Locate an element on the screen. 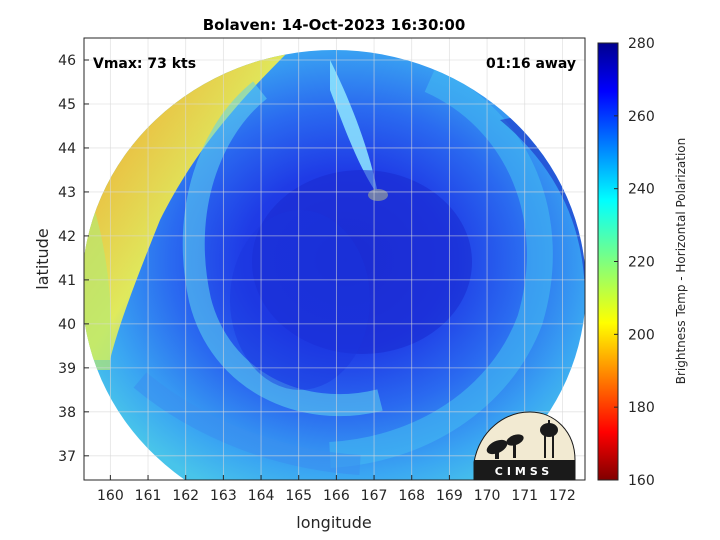  x-tick-label: 170 is located at coordinates (487, 496).